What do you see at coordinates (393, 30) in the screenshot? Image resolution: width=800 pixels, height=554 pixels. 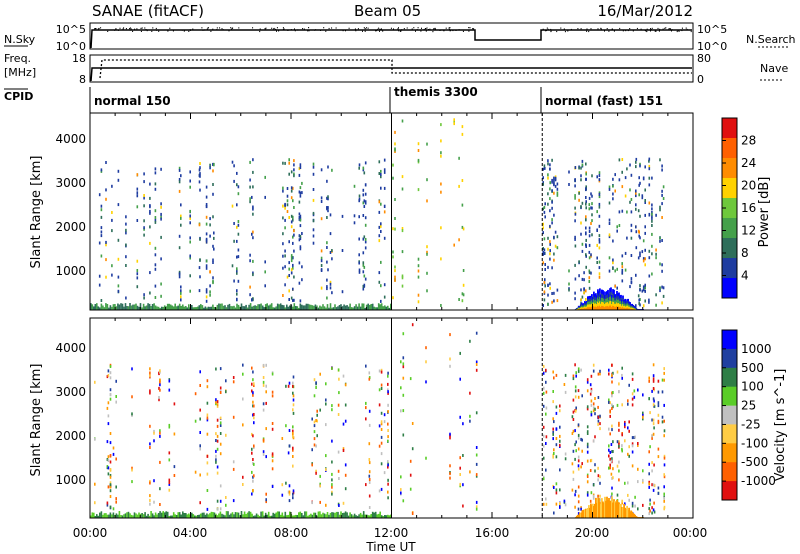 I see `nsky-noise` at bounding box center [393, 30].